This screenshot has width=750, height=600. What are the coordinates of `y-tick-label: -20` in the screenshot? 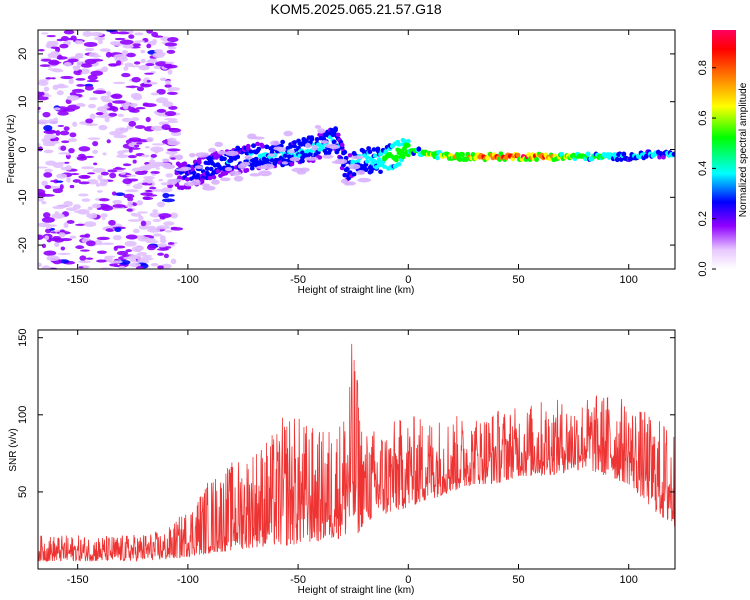 It's located at (23, 245).